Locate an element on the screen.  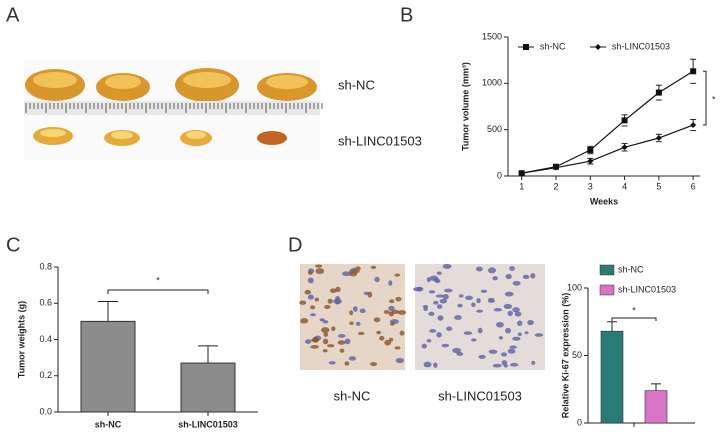
y-tick-label: 0.0 is located at coordinates (45, 411).